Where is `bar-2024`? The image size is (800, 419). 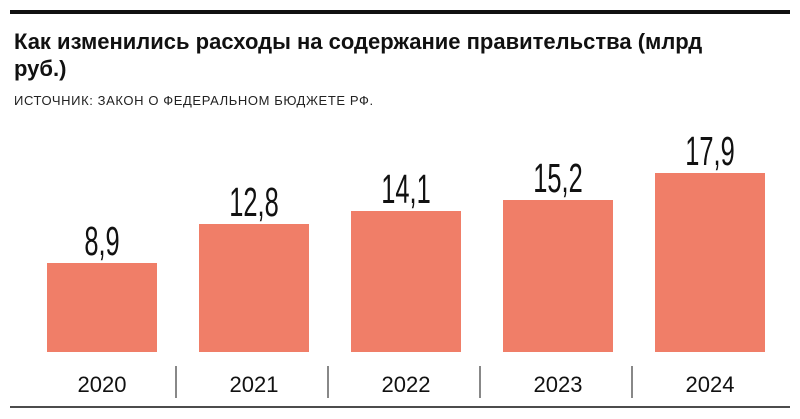 bar-2024 is located at coordinates (710, 262).